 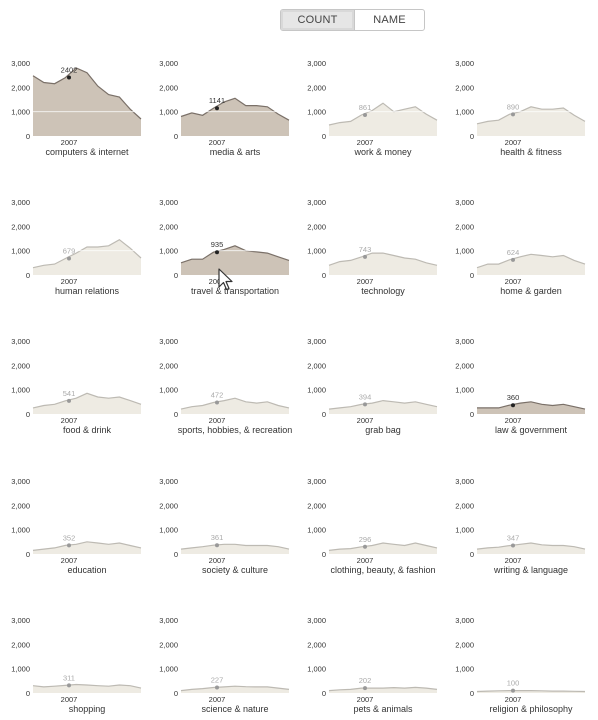 I want to click on data-label: 472, so click(x=217, y=395).